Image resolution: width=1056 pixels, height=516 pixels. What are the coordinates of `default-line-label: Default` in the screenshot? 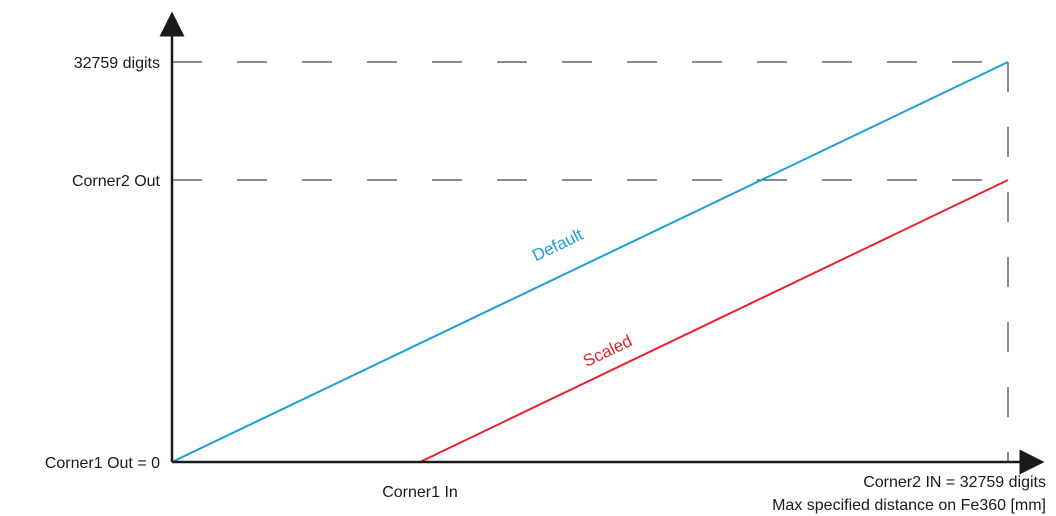 It's located at (557, 245).